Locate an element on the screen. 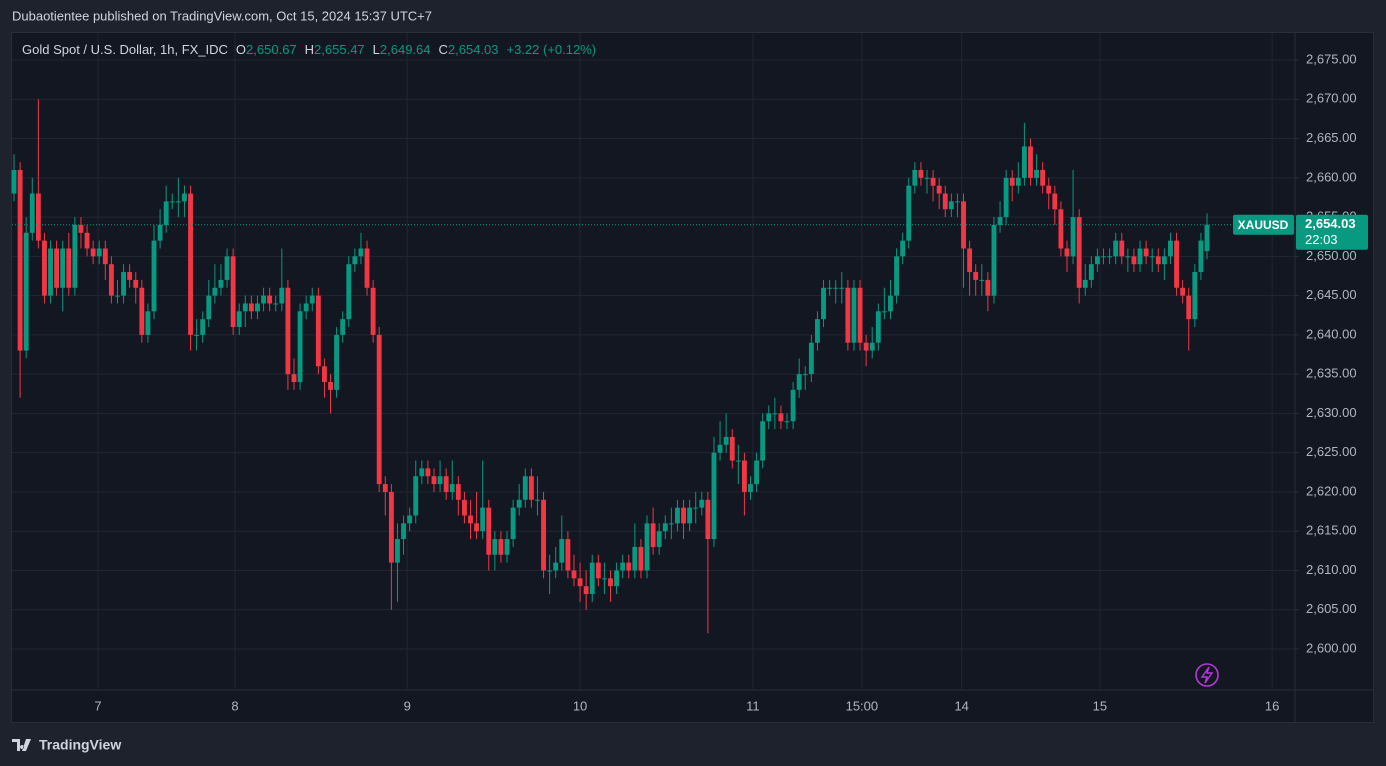  brand-logo is located at coordinates (21, 745).